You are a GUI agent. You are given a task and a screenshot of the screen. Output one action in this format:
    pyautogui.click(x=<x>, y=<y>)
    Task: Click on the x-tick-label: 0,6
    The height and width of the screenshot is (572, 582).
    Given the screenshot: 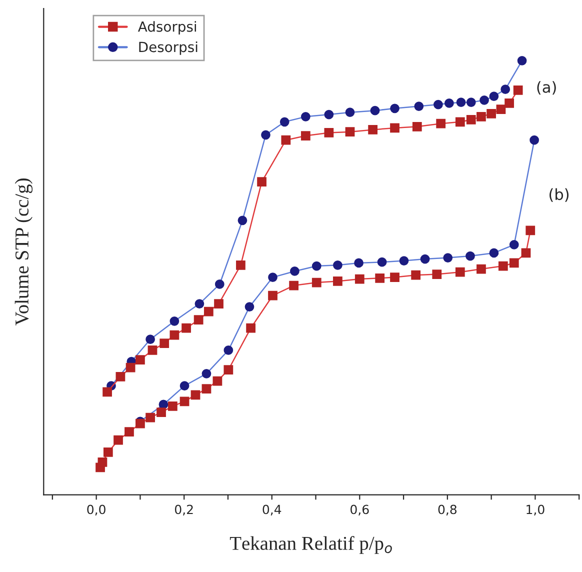 What is the action you would take?
    pyautogui.click(x=359, y=510)
    